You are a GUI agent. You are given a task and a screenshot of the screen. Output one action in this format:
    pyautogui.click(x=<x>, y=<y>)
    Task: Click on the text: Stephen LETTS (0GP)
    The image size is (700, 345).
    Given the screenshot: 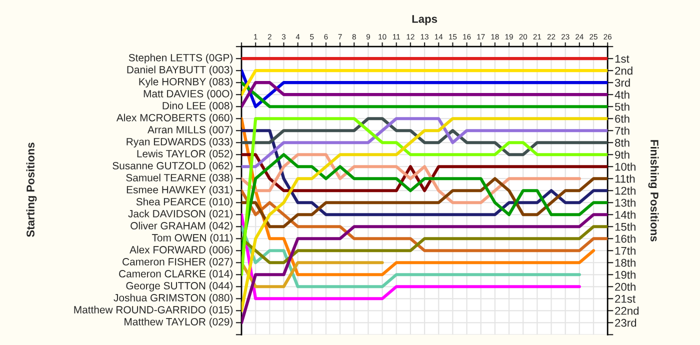 What is the action you would take?
    pyautogui.click(x=180, y=59)
    